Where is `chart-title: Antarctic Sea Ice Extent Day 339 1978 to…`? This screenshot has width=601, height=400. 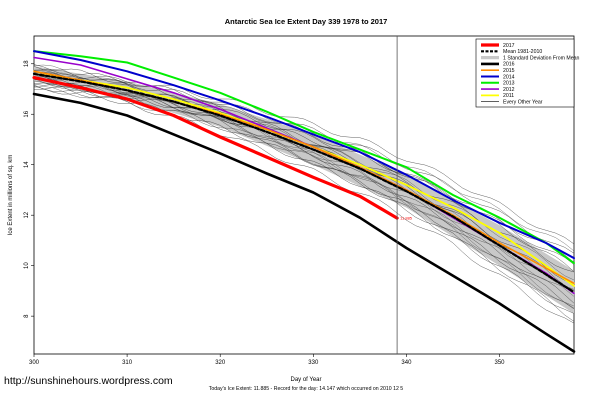 chart-title: Antarctic Sea Ice Extent Day 339 1978 to… is located at coordinates (306, 21).